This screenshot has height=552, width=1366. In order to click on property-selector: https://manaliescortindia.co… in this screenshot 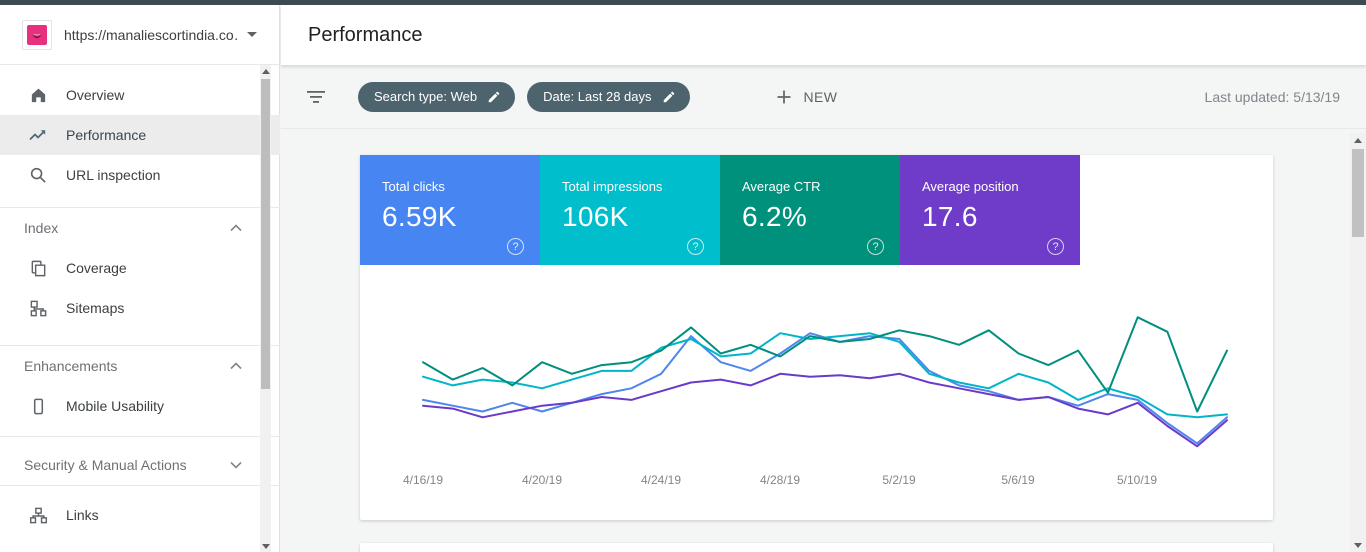, I will do `click(139, 35)`.